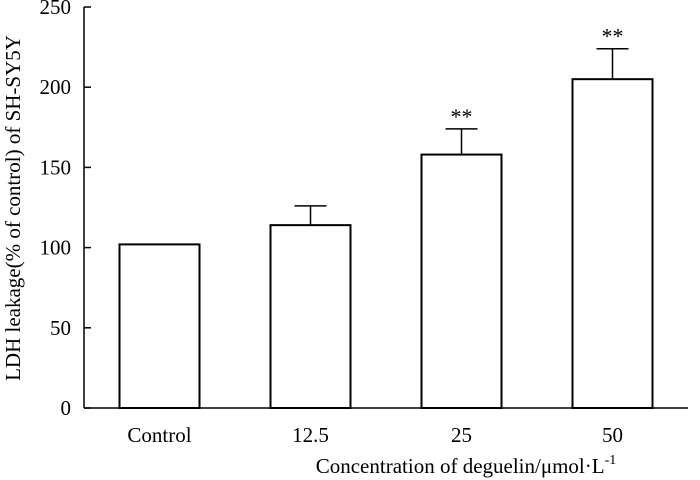 This screenshot has height=480, width=700. I want to click on y-tick-label-150: 150, so click(56, 167).